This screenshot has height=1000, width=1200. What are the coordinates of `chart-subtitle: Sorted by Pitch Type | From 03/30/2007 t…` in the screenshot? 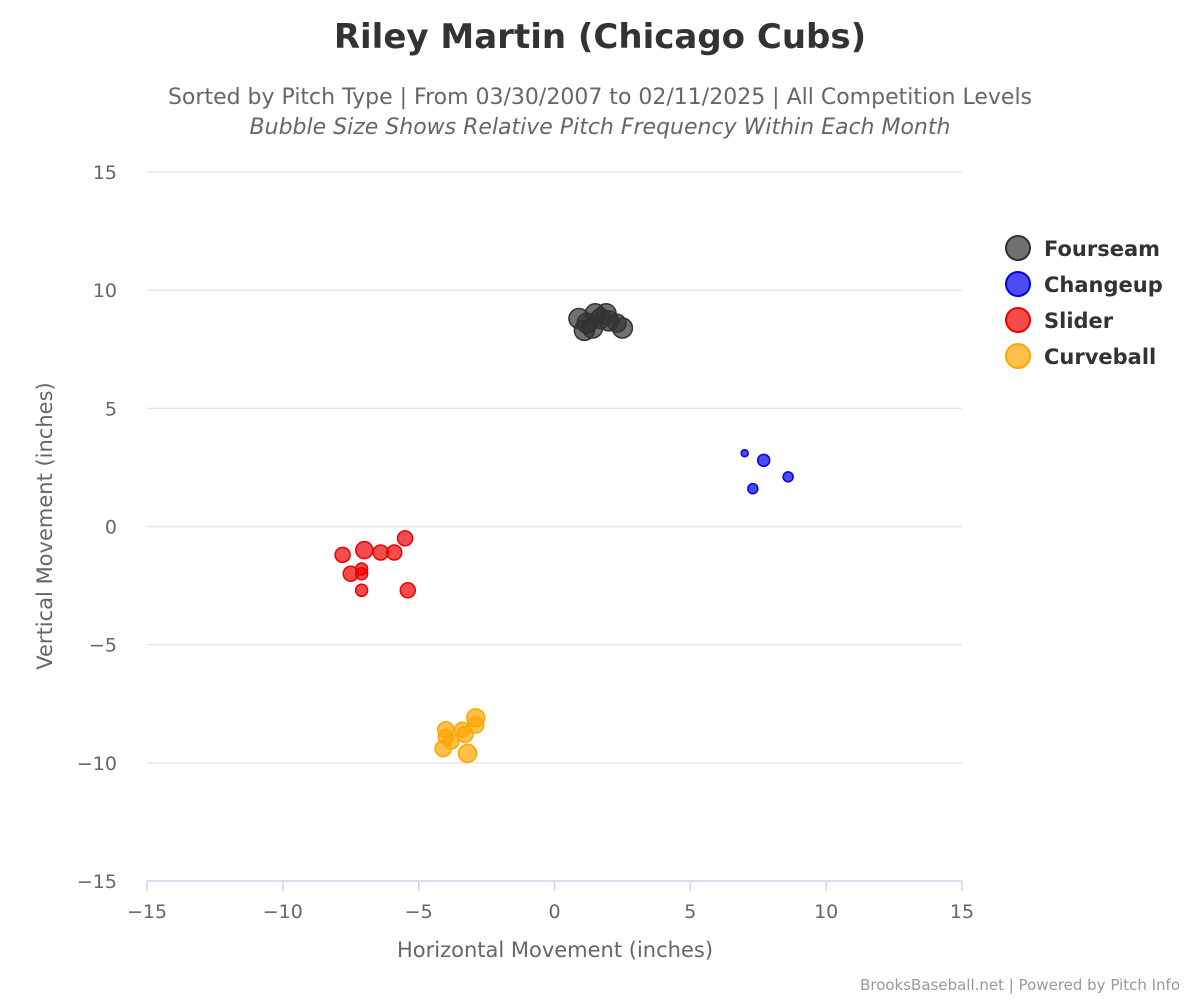 It's located at (600, 97).